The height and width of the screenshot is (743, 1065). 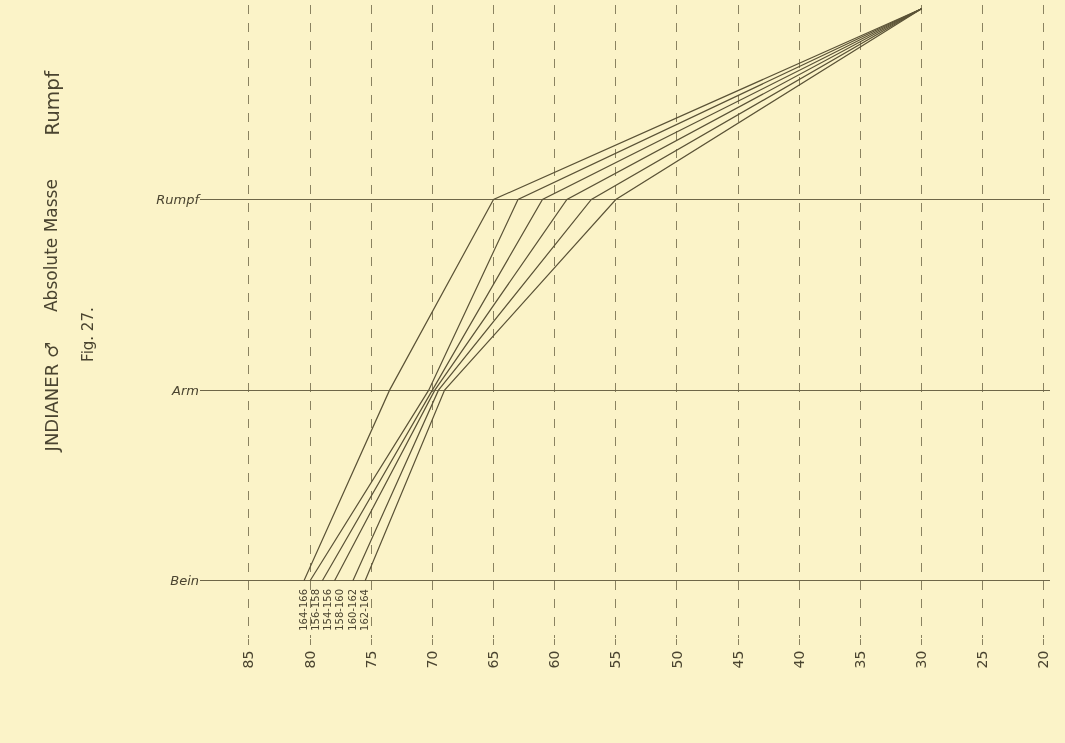 What do you see at coordinates (493, 659) in the screenshot?
I see `x-tick-label: 65` at bounding box center [493, 659].